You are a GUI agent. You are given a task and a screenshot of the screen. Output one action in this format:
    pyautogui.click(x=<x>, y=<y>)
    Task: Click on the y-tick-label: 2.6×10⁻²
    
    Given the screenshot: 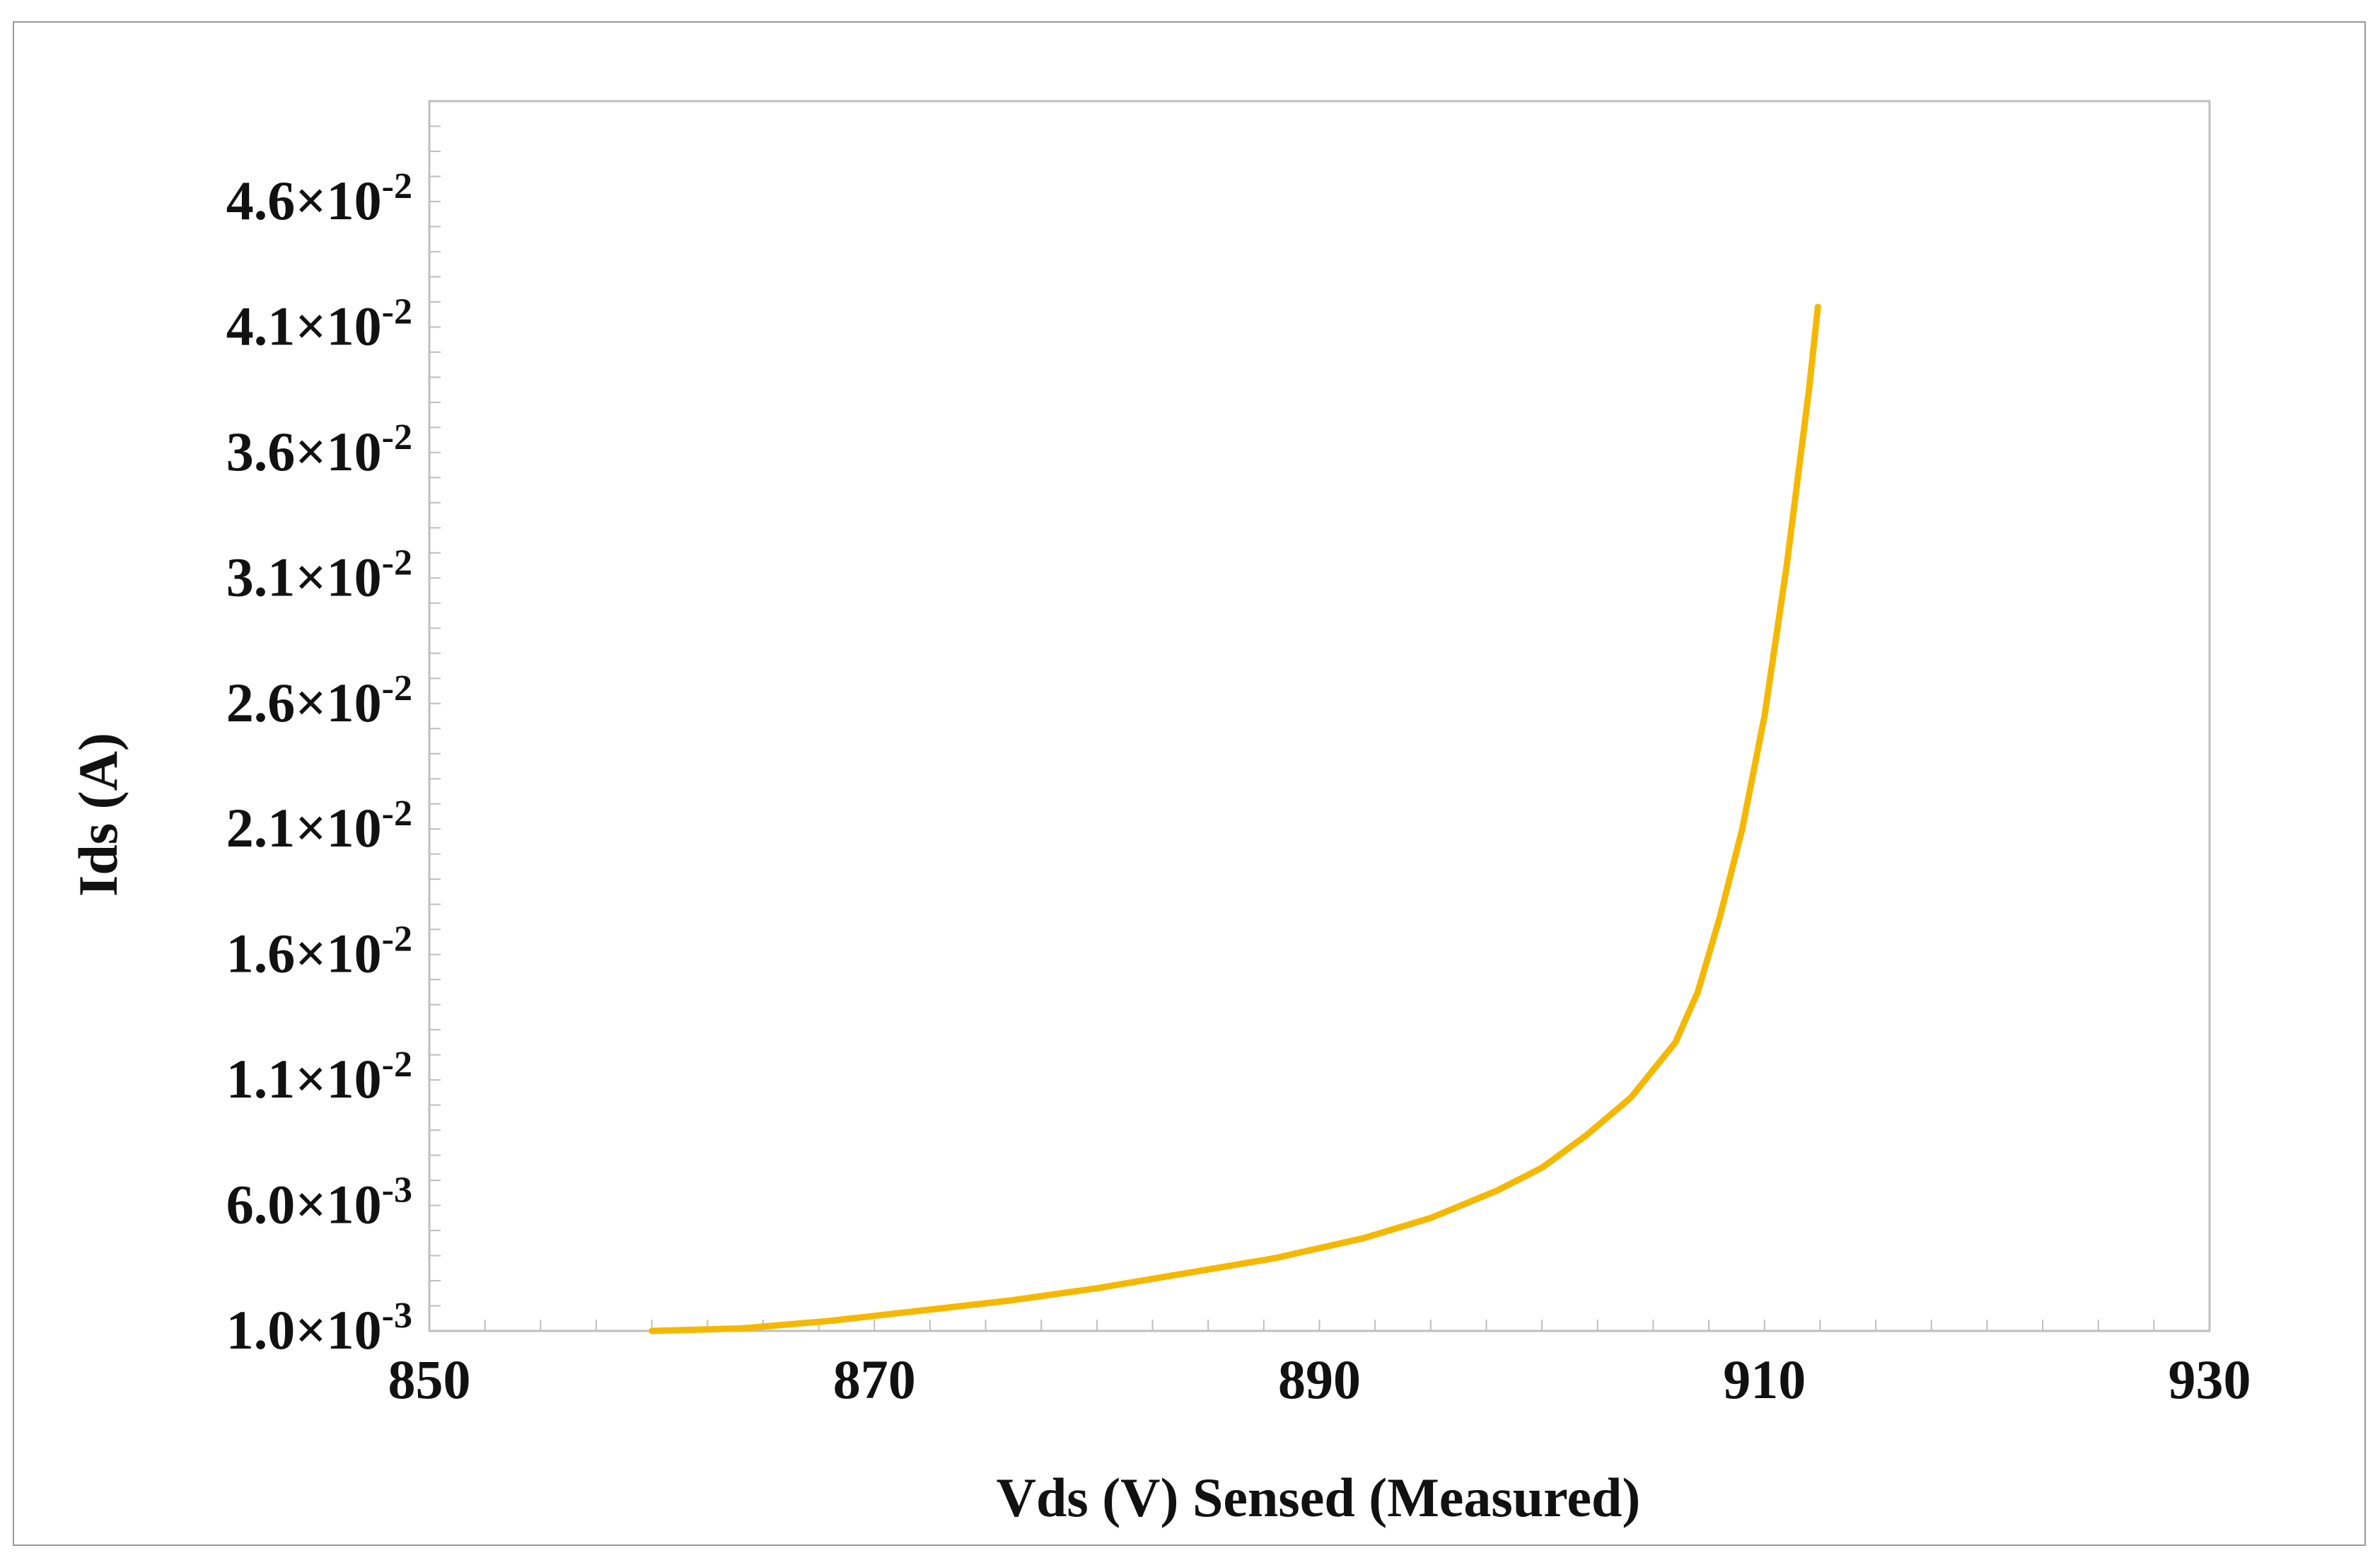 What is the action you would take?
    pyautogui.click(x=319, y=700)
    